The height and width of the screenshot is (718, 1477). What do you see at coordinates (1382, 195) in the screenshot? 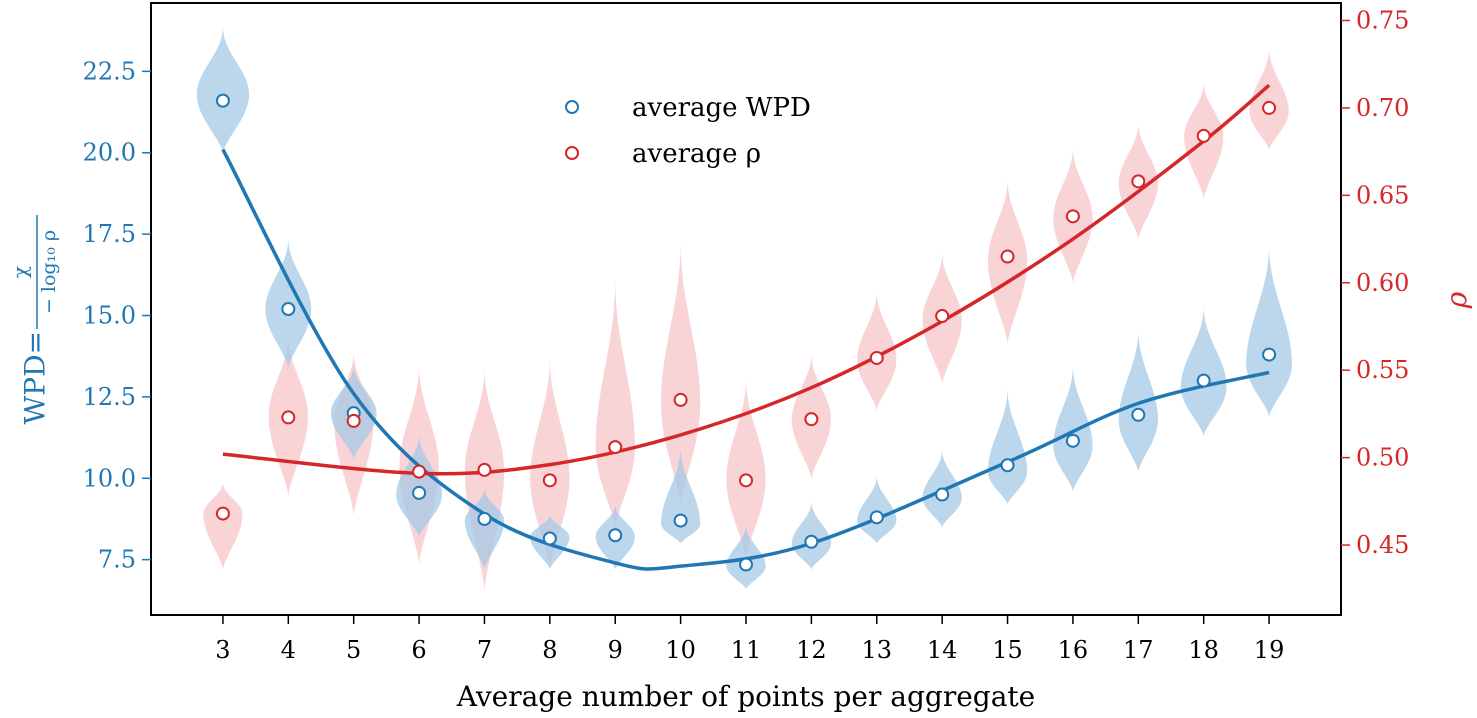
I see `right-tick-label: 0.65` at bounding box center [1382, 195].